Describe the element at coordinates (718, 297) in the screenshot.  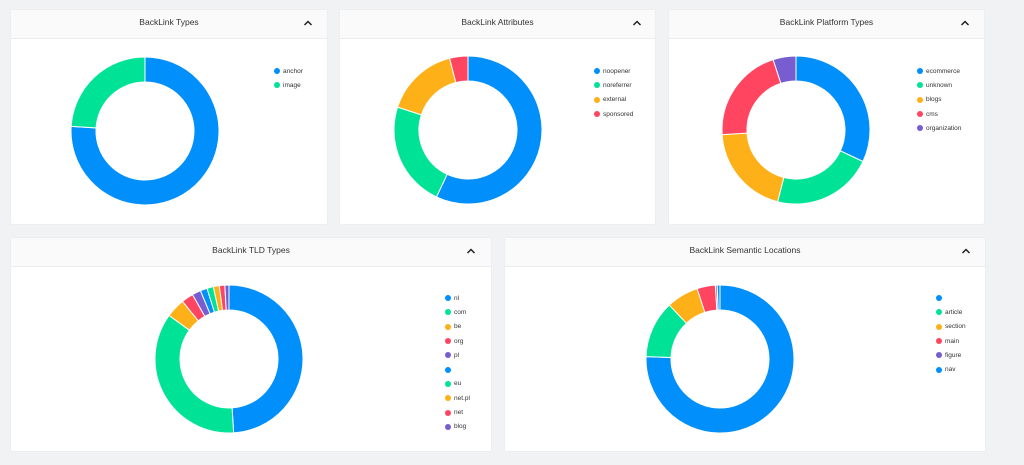
I see `slice-nav` at that location.